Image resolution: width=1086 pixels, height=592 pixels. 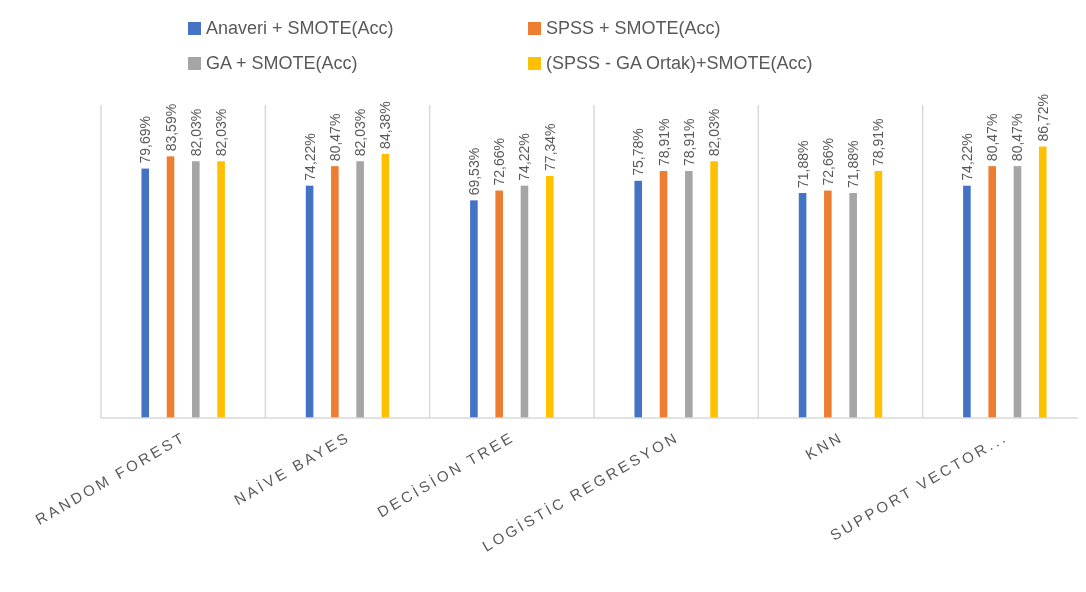 I want to click on data-label: 75,78%, so click(x=638, y=152).